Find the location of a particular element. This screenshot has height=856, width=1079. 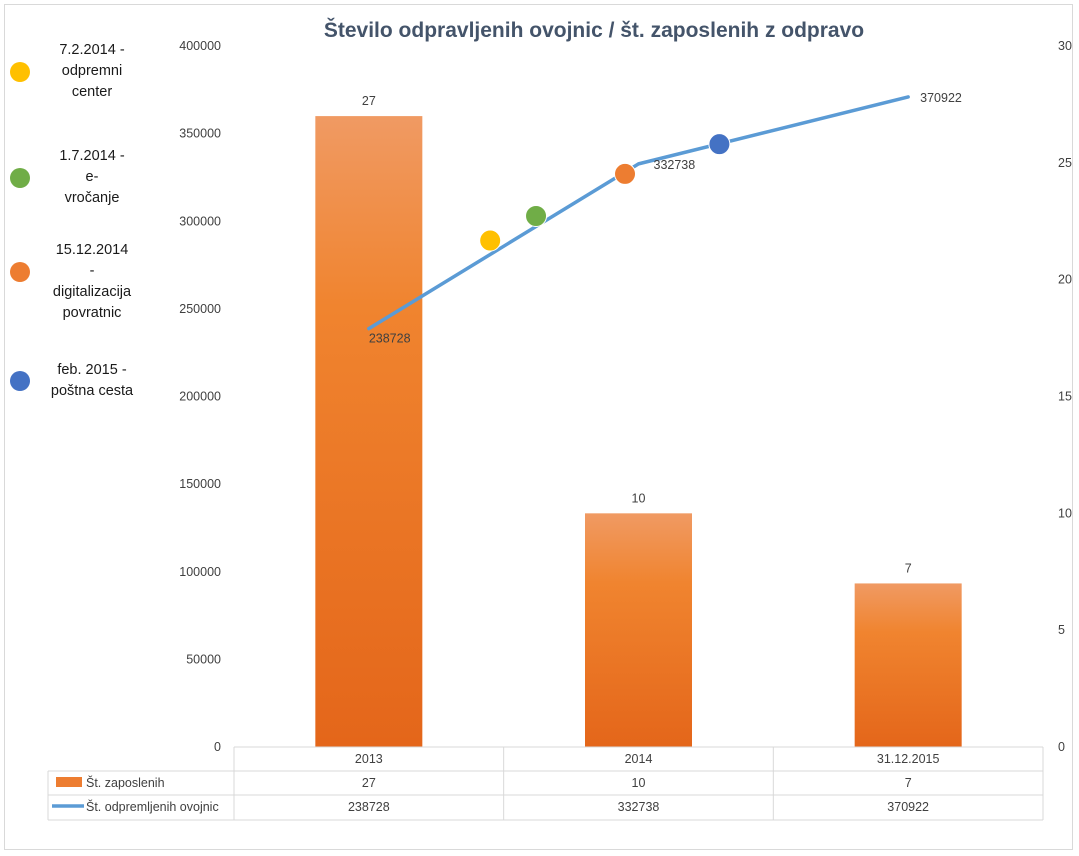

event-label-line: - is located at coordinates (92, 271).